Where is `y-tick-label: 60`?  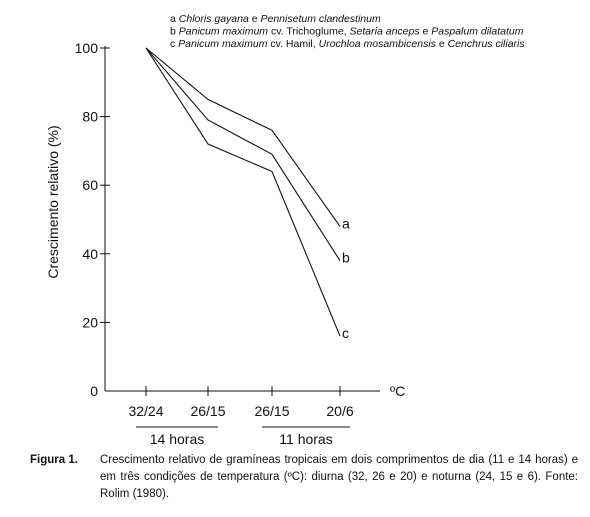 y-tick-label: 60 is located at coordinates (90, 185).